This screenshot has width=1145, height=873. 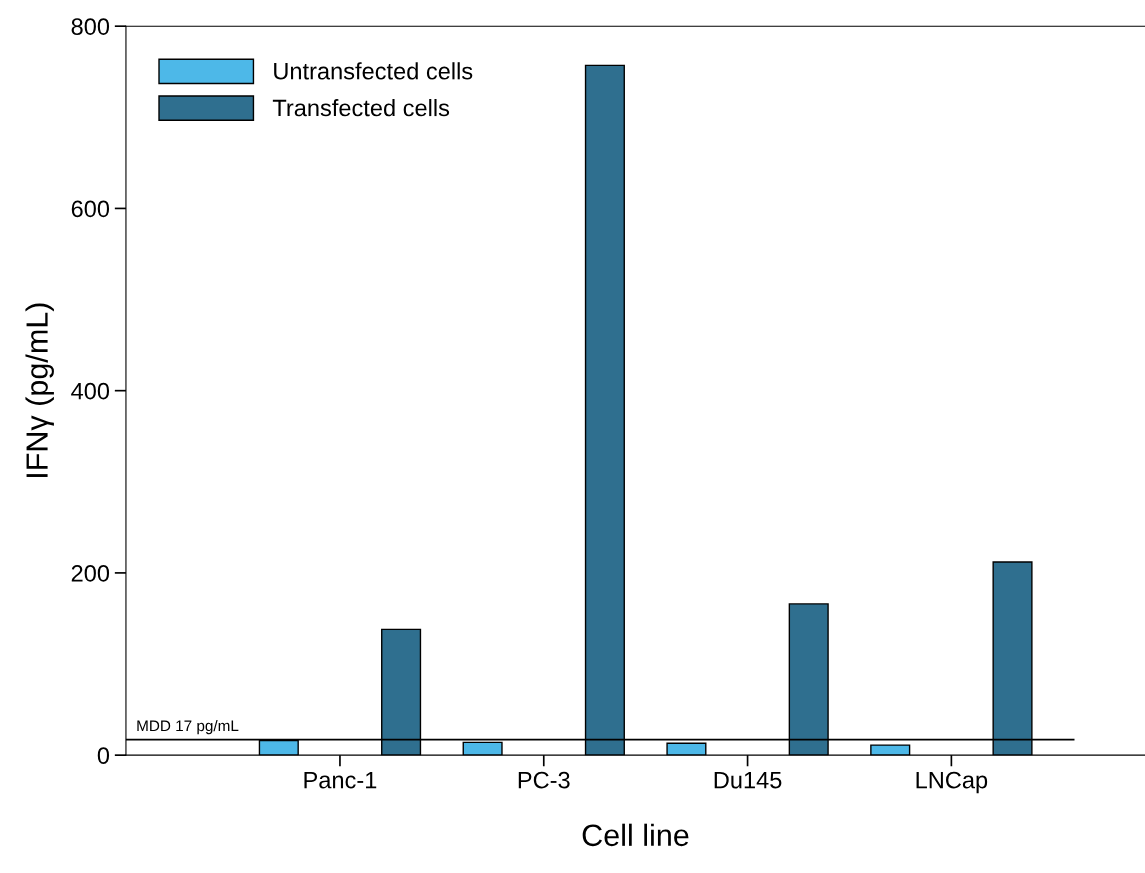 I want to click on x-axis-title: Cell line, so click(x=635, y=835).